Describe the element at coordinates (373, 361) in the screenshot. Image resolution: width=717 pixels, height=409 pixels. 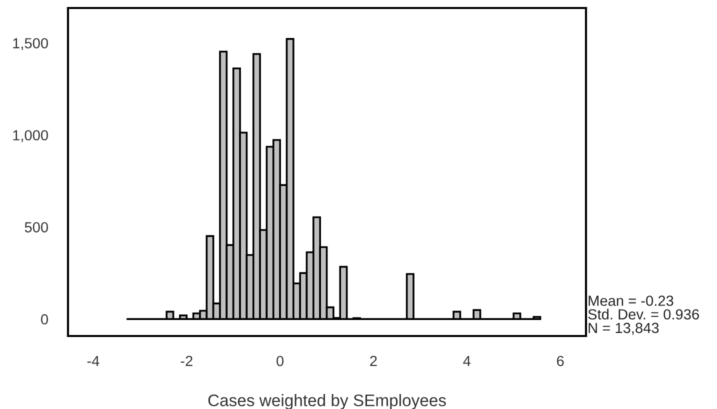
I see `x-tick-label: 2` at that location.